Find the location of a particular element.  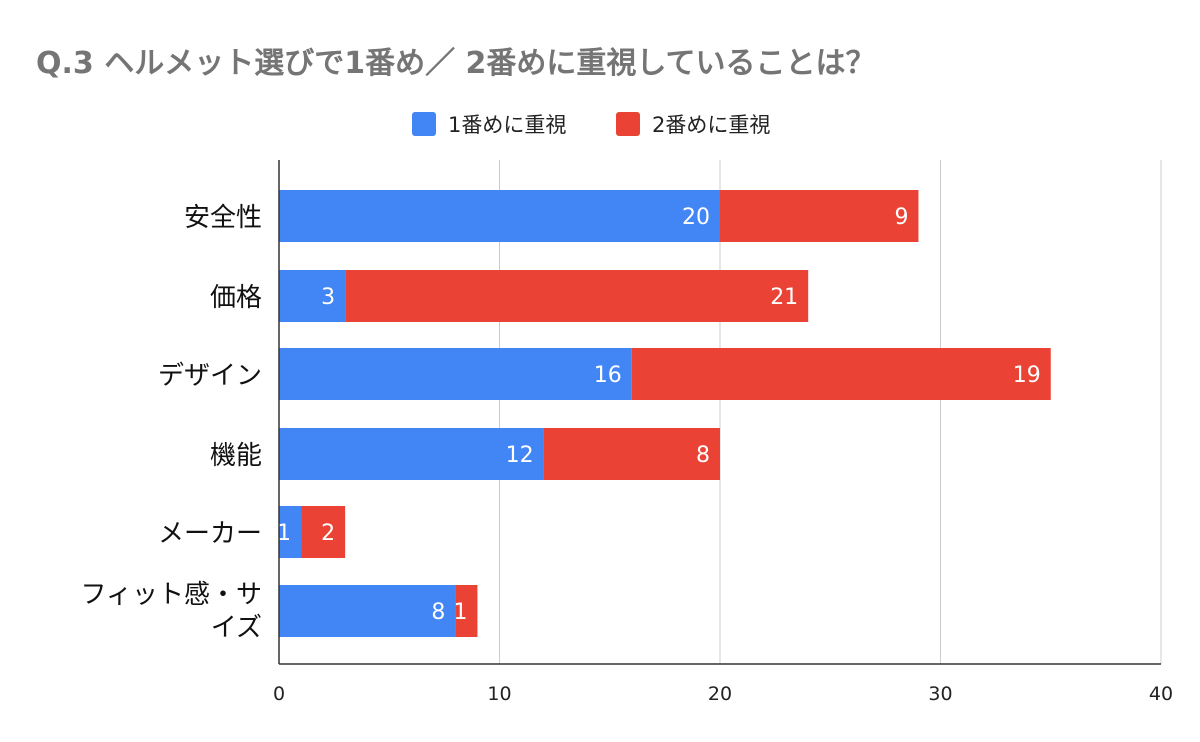

data-label: 20 is located at coordinates (696, 217).